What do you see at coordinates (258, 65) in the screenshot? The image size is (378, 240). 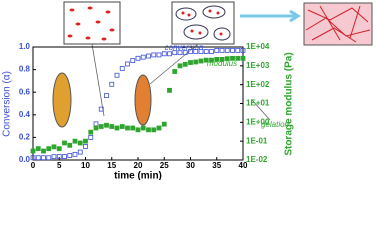 I see `y2-tick-label: 1E+03` at bounding box center [258, 65].